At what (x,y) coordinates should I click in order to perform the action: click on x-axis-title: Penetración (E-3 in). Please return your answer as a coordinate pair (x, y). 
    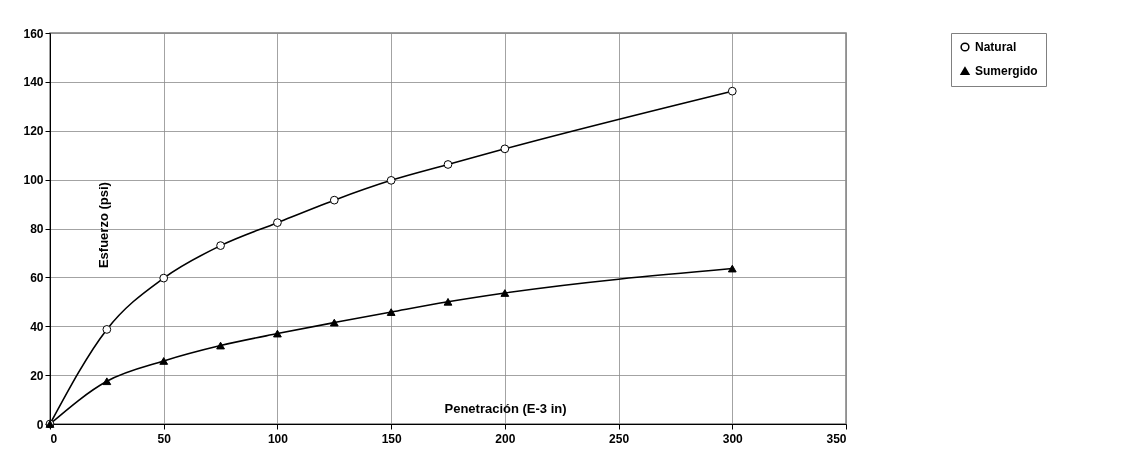
    Looking at the image, I should click on (505, 408).